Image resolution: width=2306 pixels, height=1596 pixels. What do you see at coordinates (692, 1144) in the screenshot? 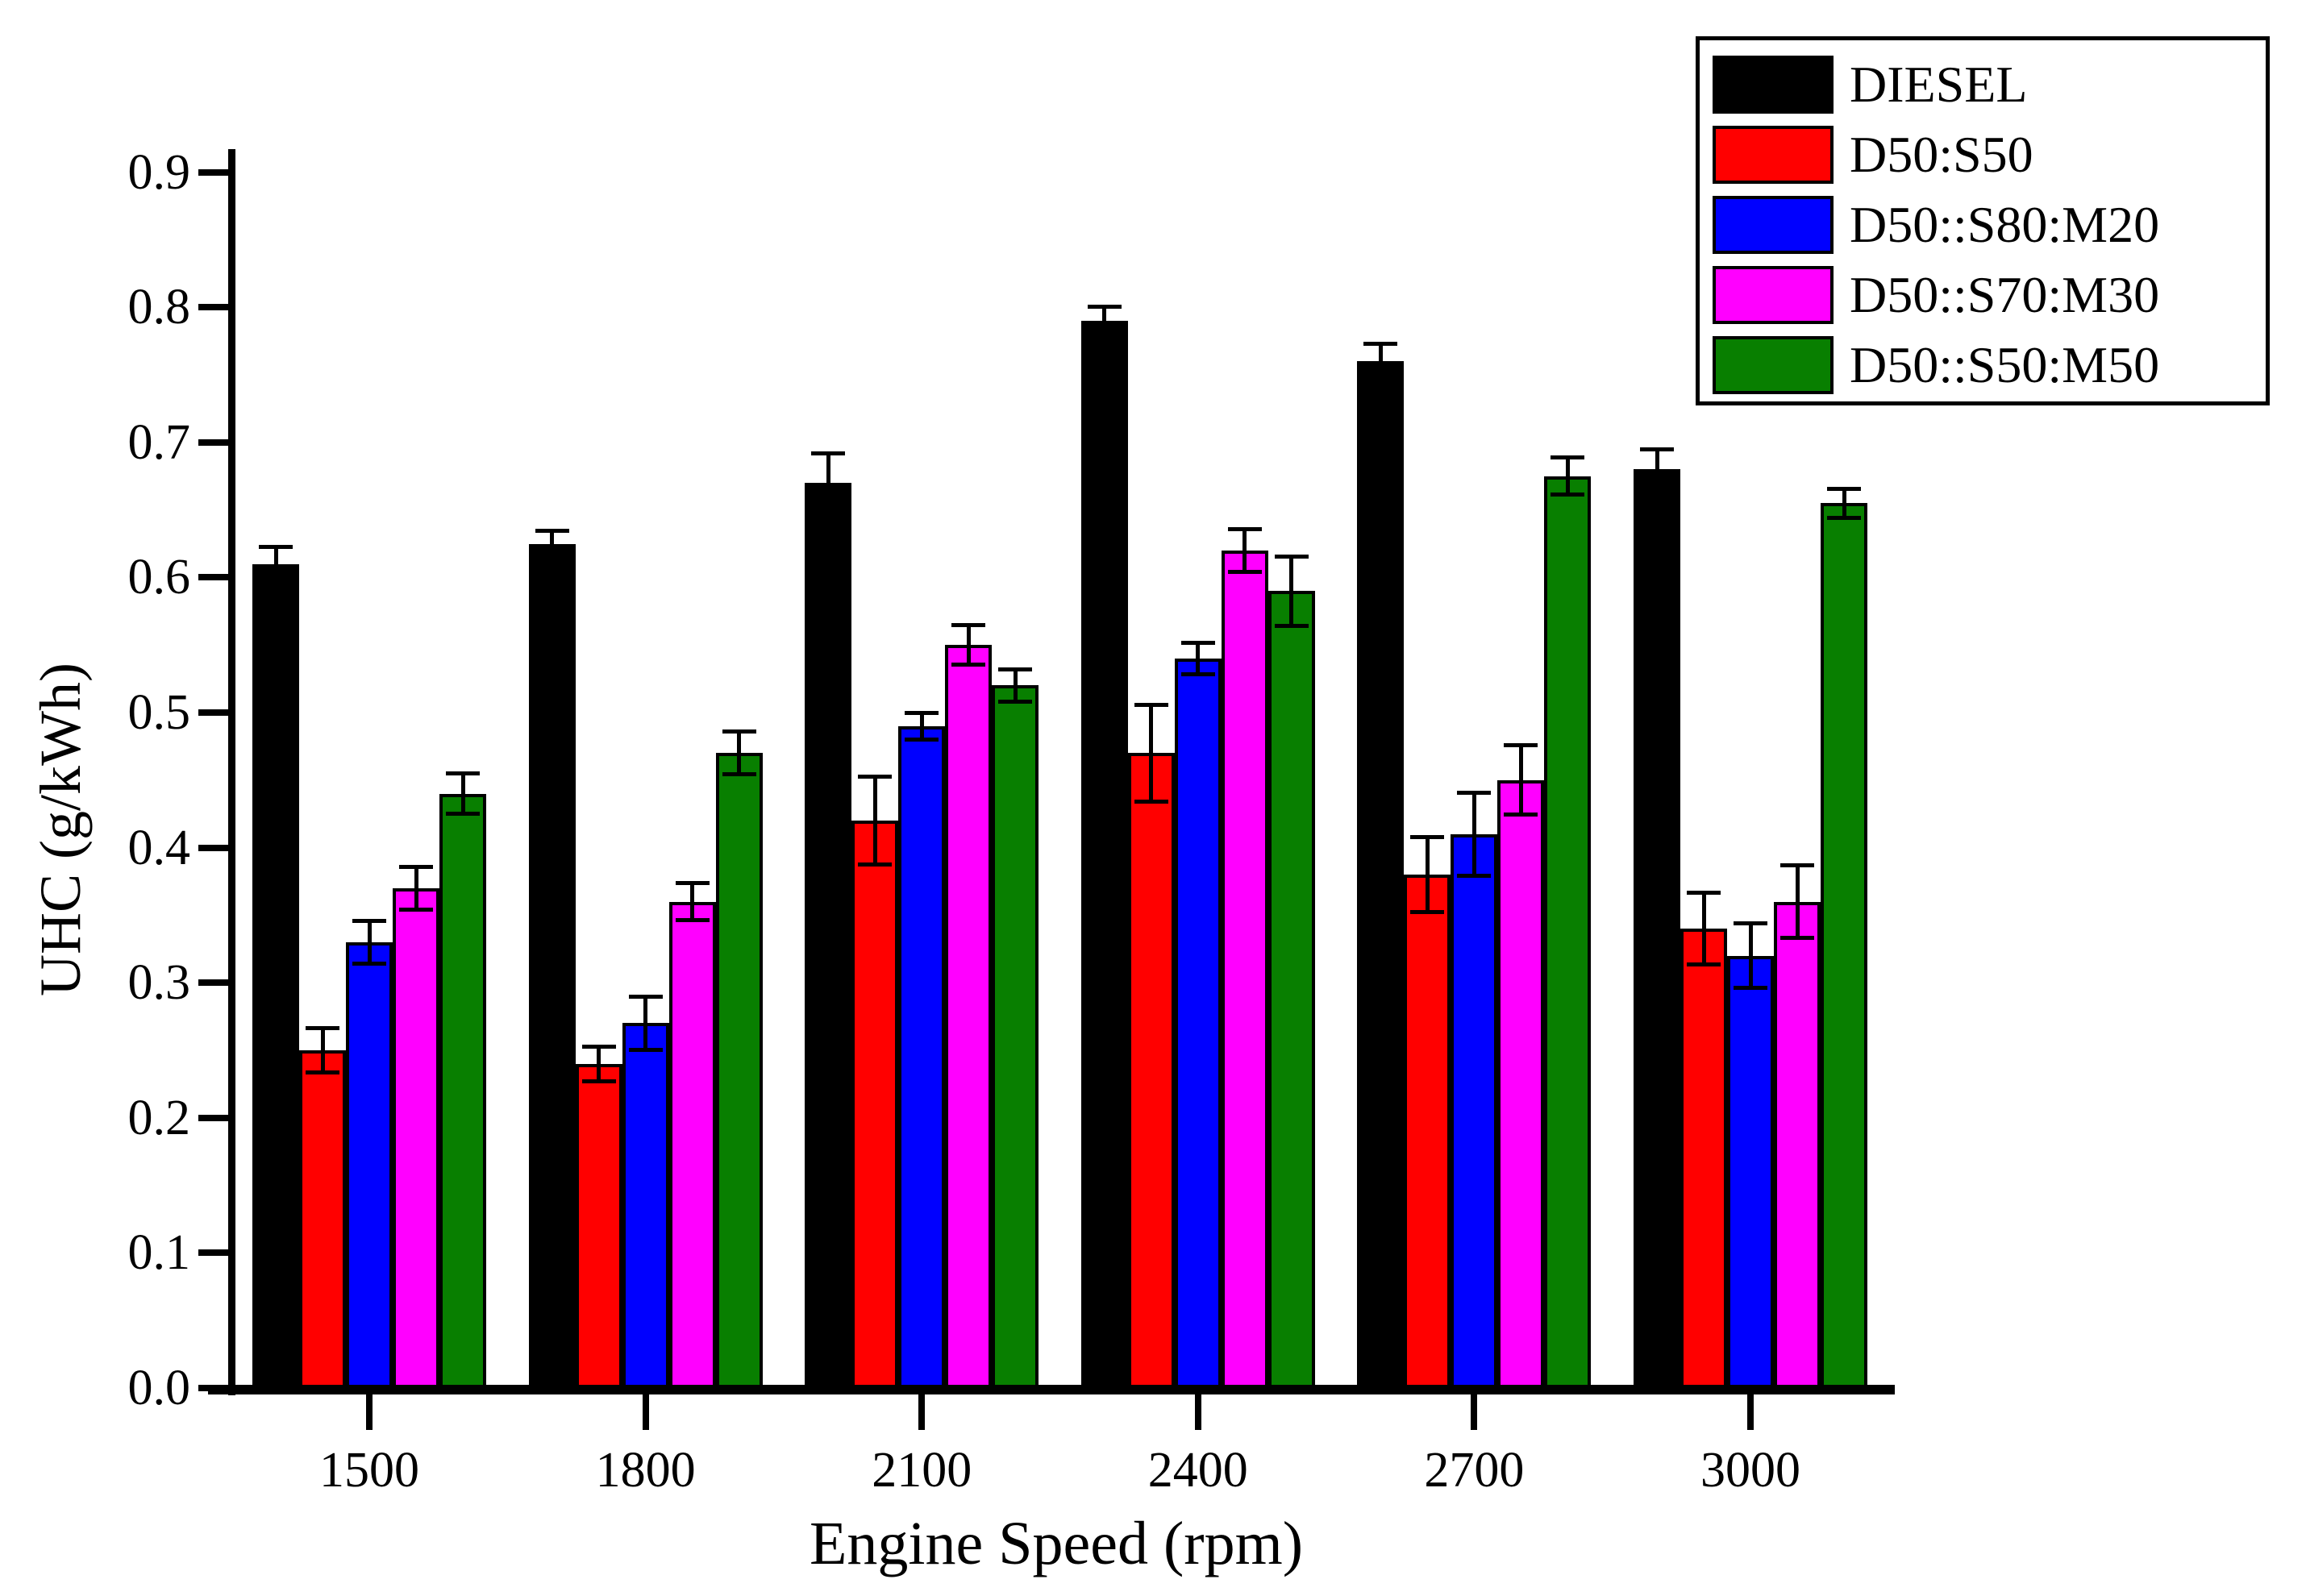
I see `bar-D50::S70:M30-1800` at bounding box center [692, 1144].